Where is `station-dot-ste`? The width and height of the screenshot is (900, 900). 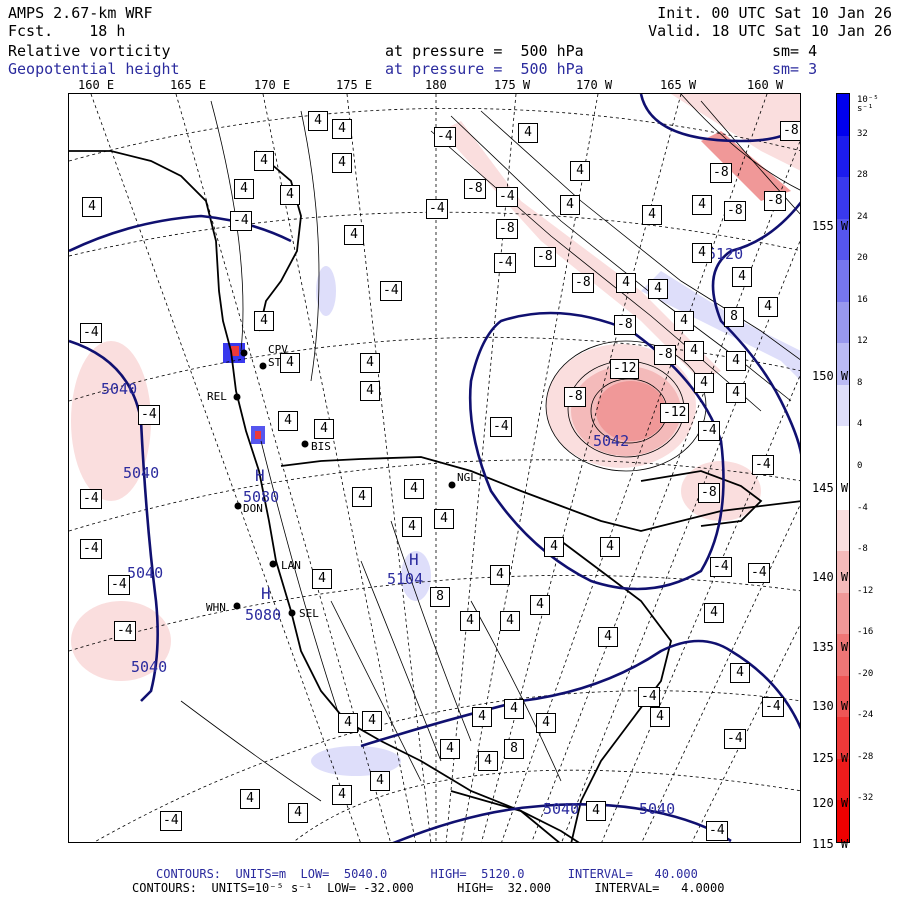
station-dot-ste is located at coordinates (263, 366).